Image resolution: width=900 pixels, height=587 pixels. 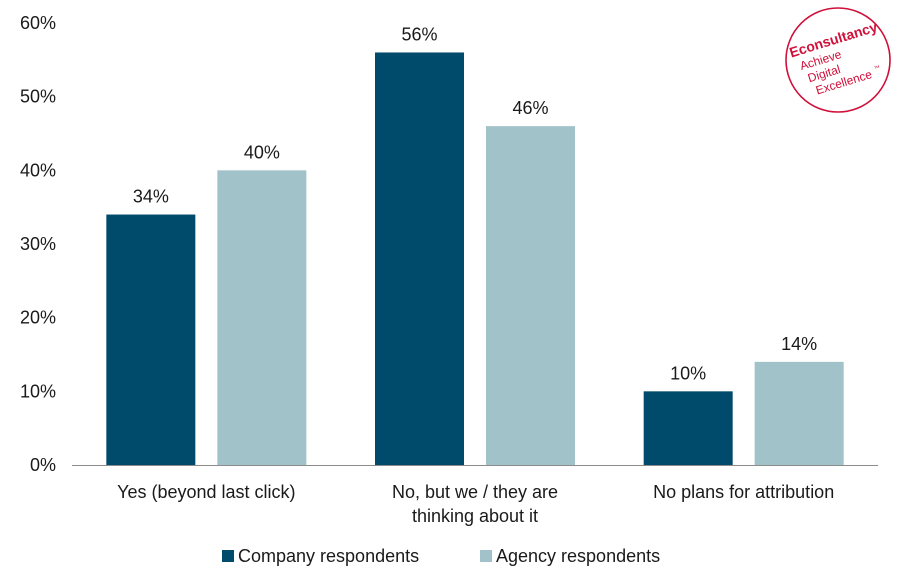 What do you see at coordinates (799, 344) in the screenshot?
I see `data-label: 14%` at bounding box center [799, 344].